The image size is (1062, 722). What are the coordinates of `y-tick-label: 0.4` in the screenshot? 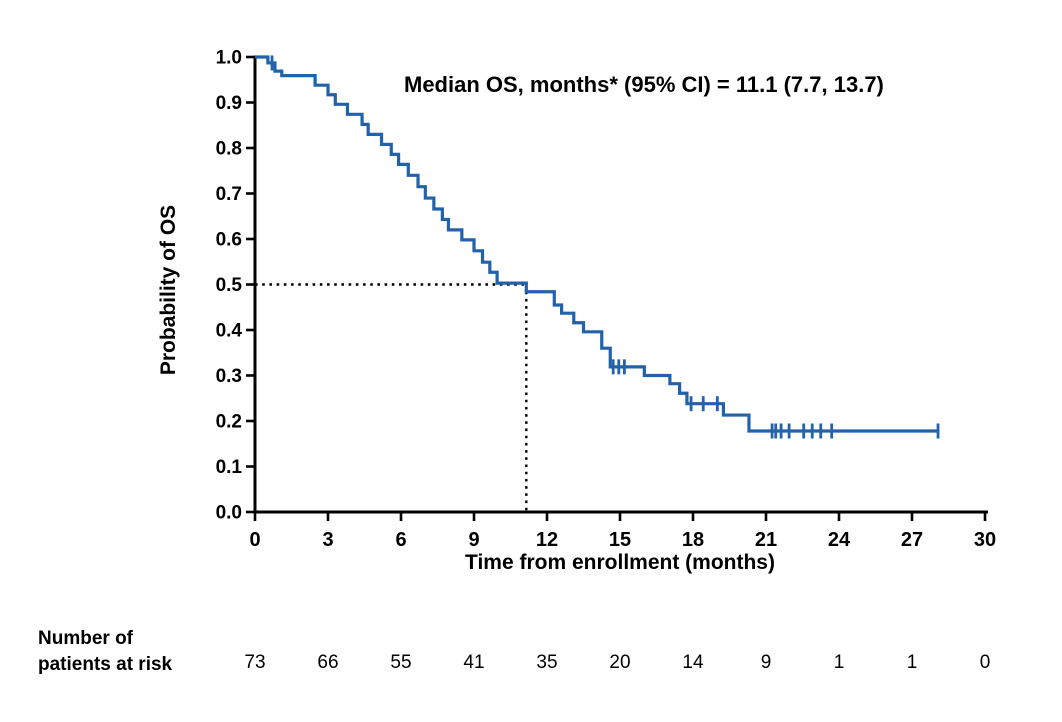 It's located at (229, 331).